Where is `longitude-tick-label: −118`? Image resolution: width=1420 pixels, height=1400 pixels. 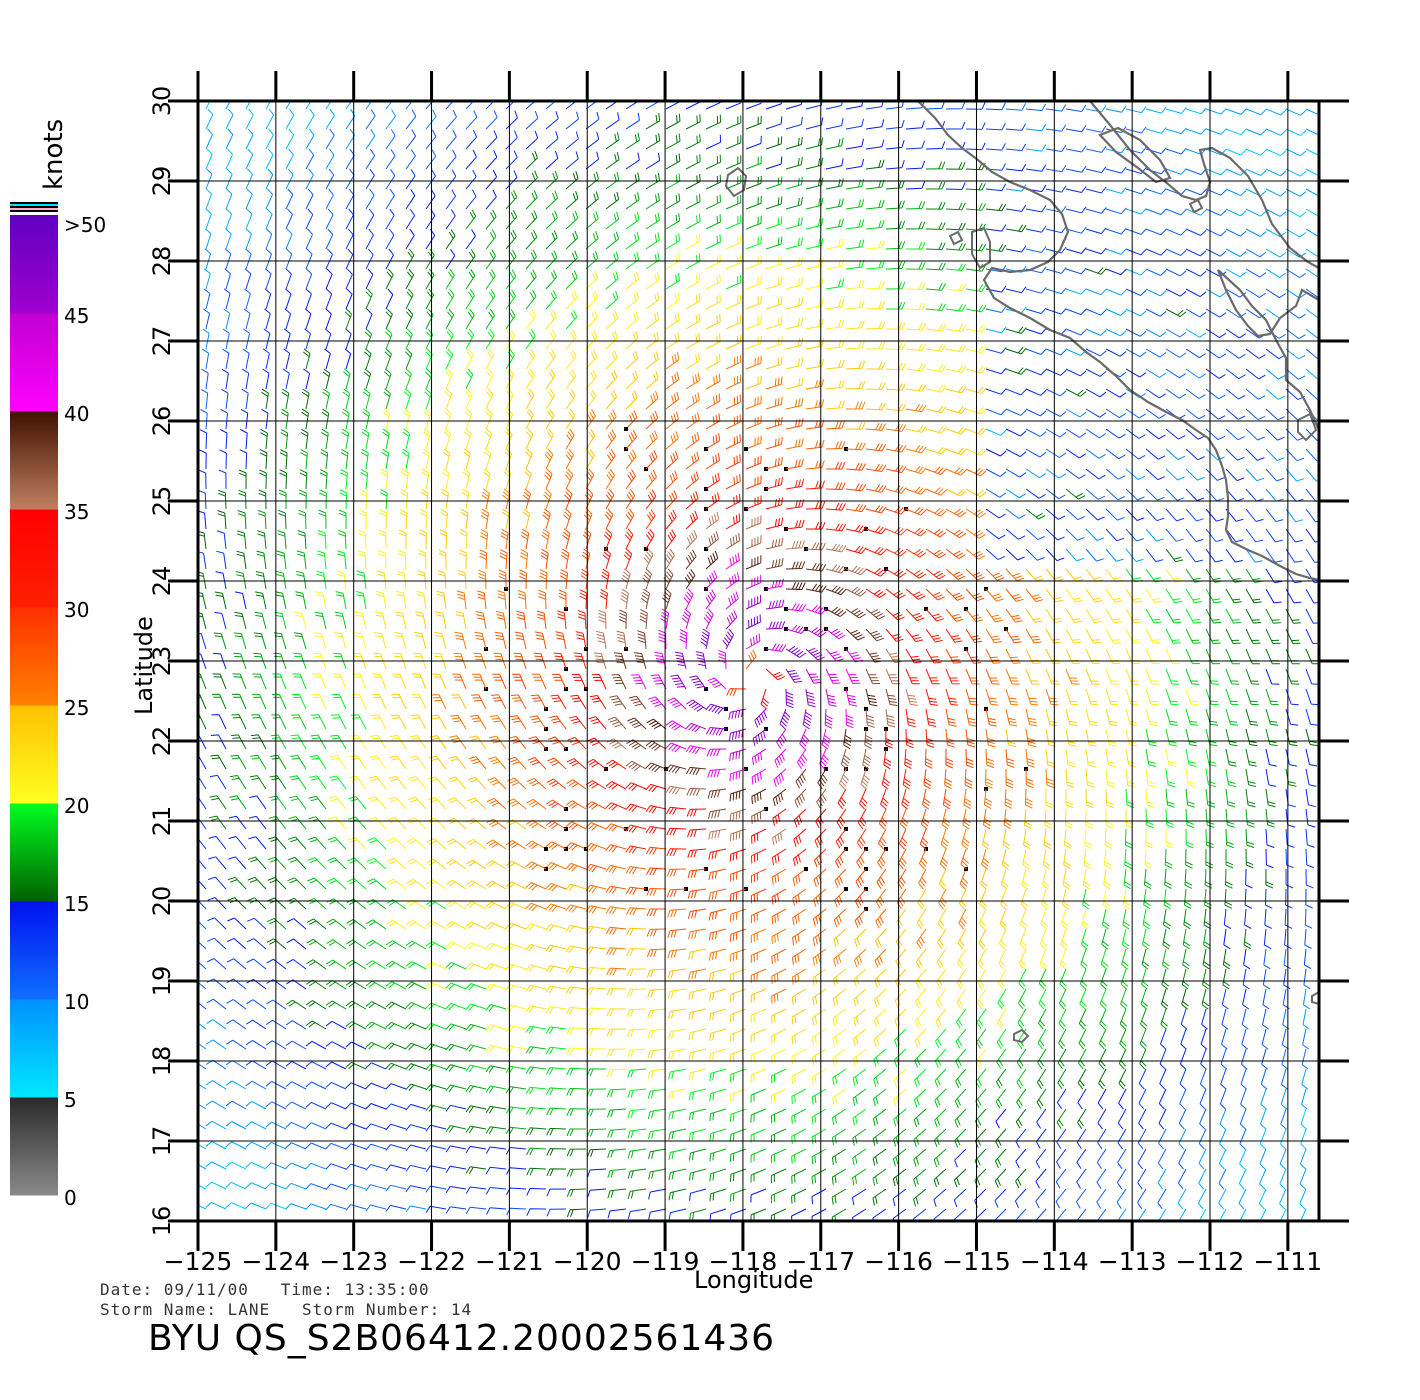 longitude-tick-label: −118 is located at coordinates (743, 1261).